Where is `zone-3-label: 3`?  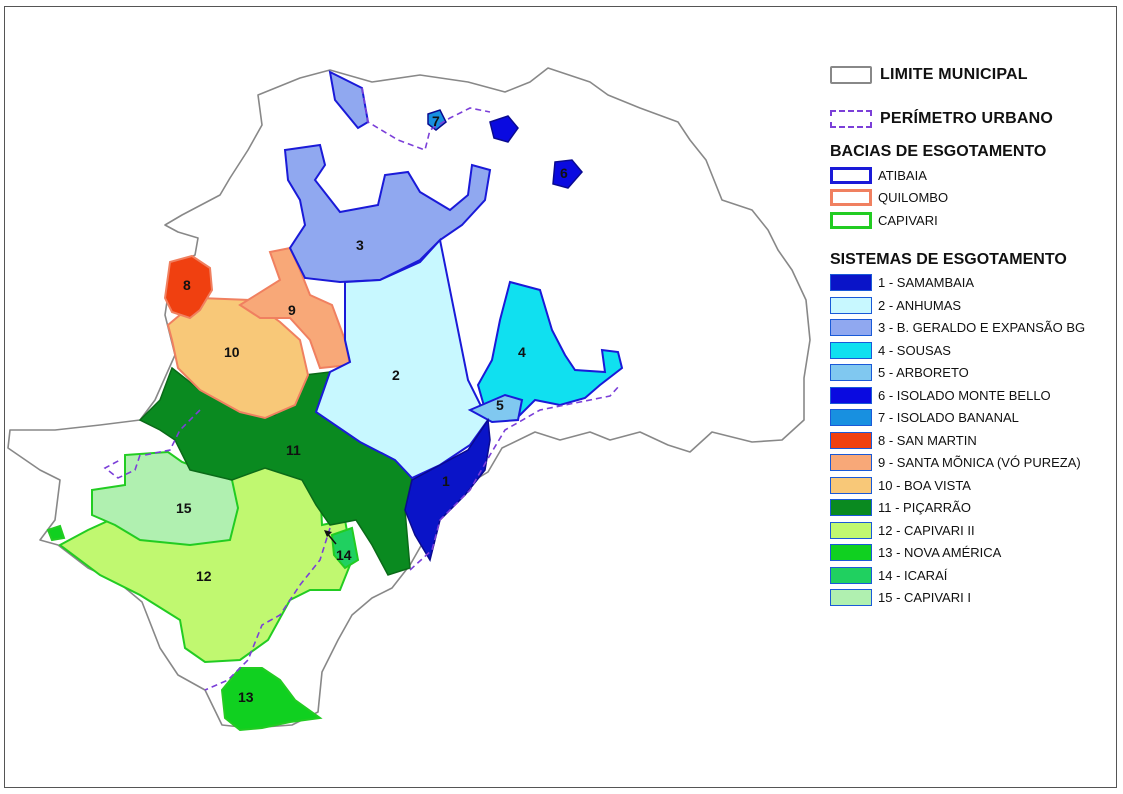
zone-3-label: 3 is located at coordinates (360, 245).